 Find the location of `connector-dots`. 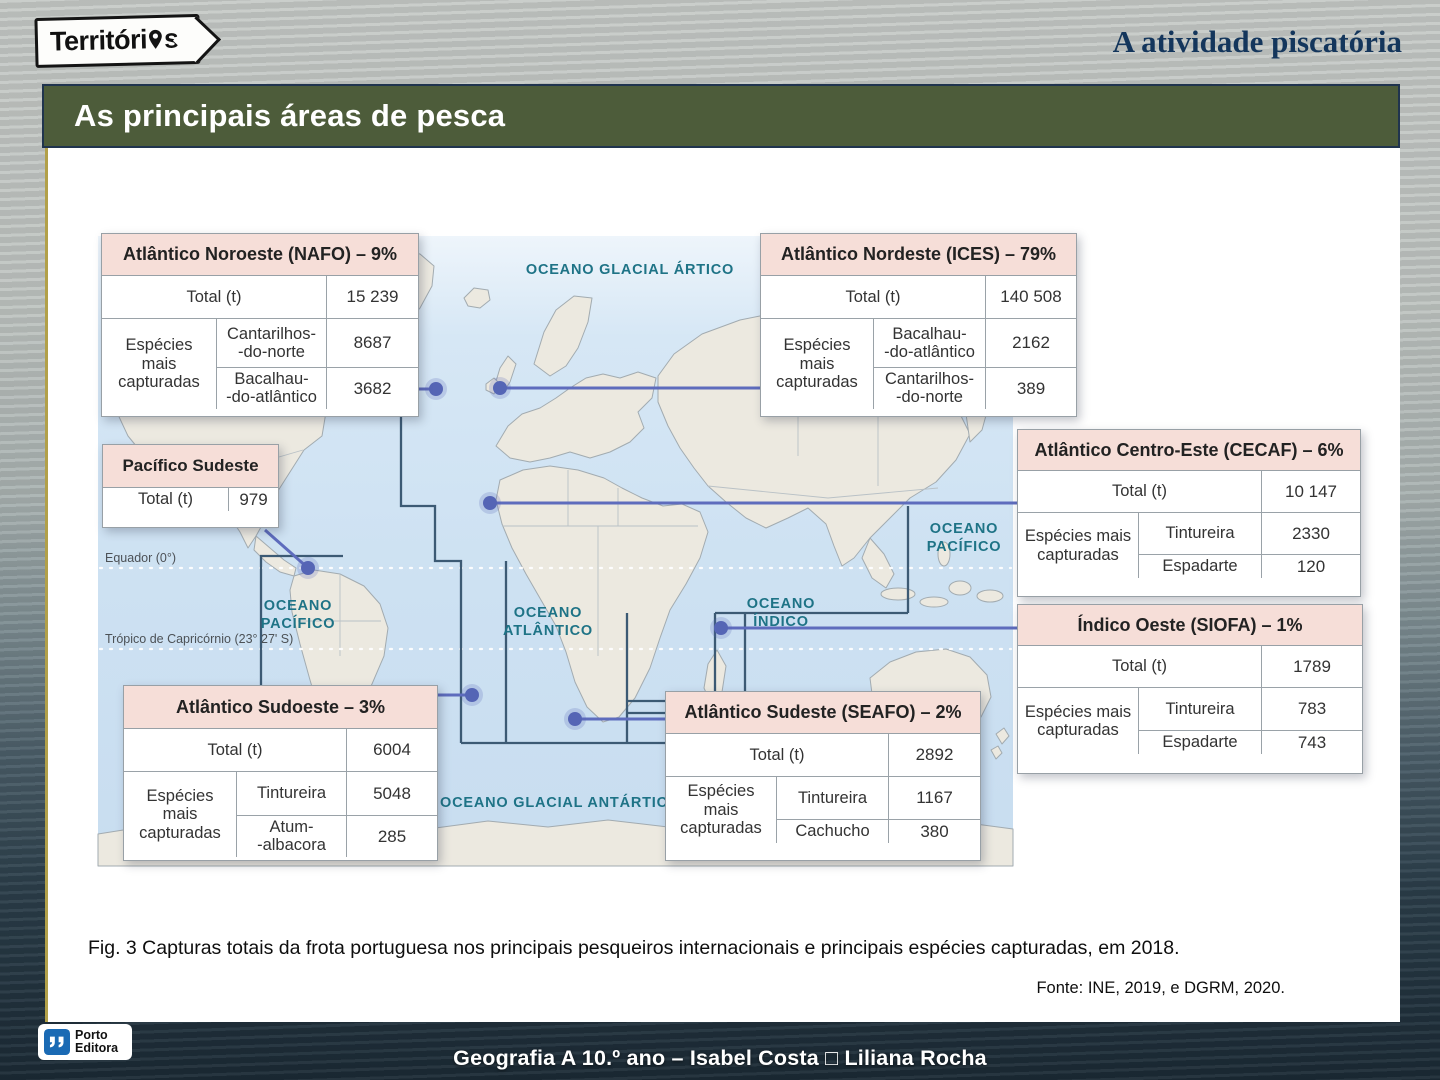

connector-dots is located at coordinates (514, 553).